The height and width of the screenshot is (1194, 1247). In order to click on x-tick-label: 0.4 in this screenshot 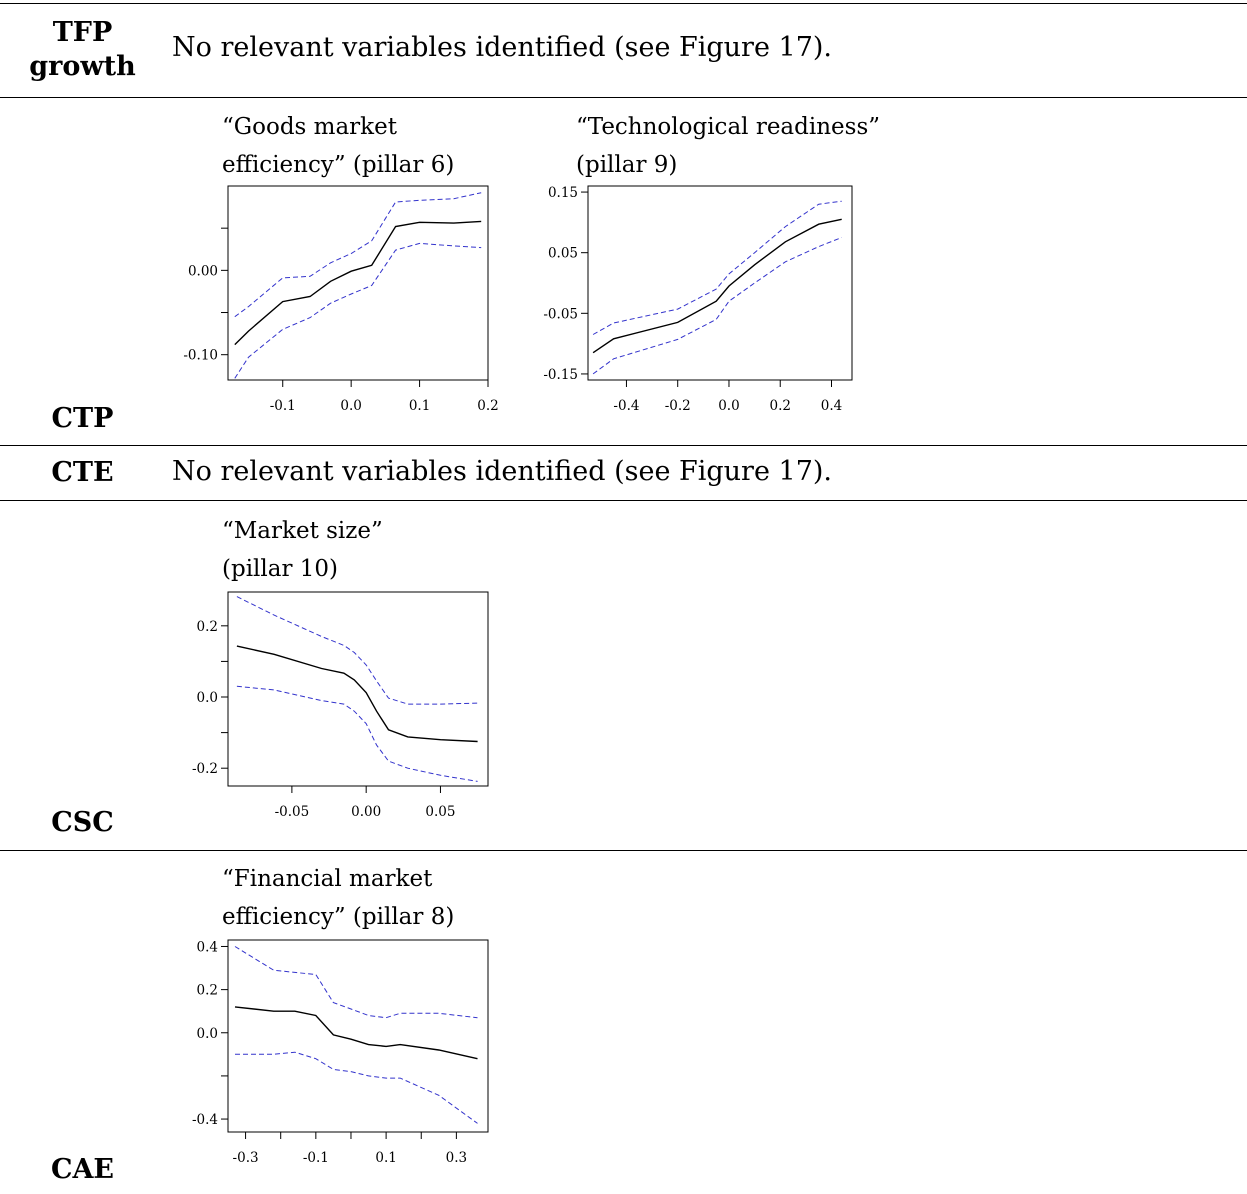, I will do `click(831, 406)`.